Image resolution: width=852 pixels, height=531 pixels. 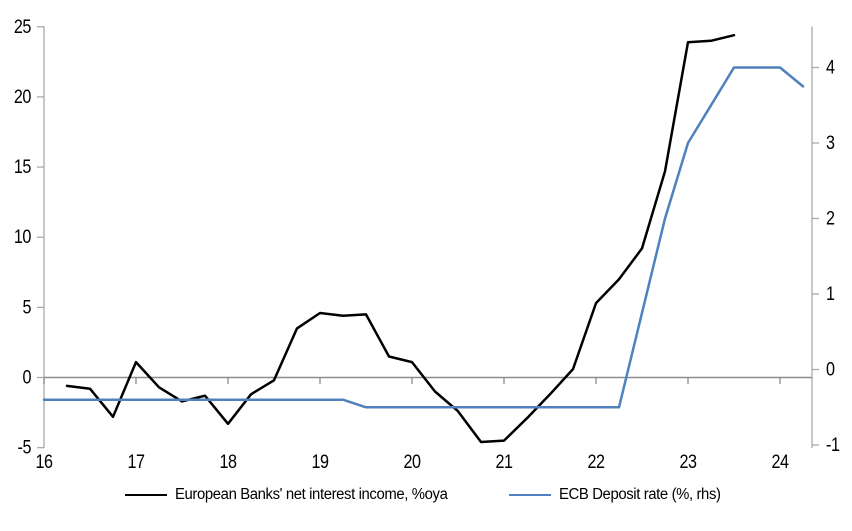 I want to click on left-axis-tick-label: 20, so click(x=23, y=97).